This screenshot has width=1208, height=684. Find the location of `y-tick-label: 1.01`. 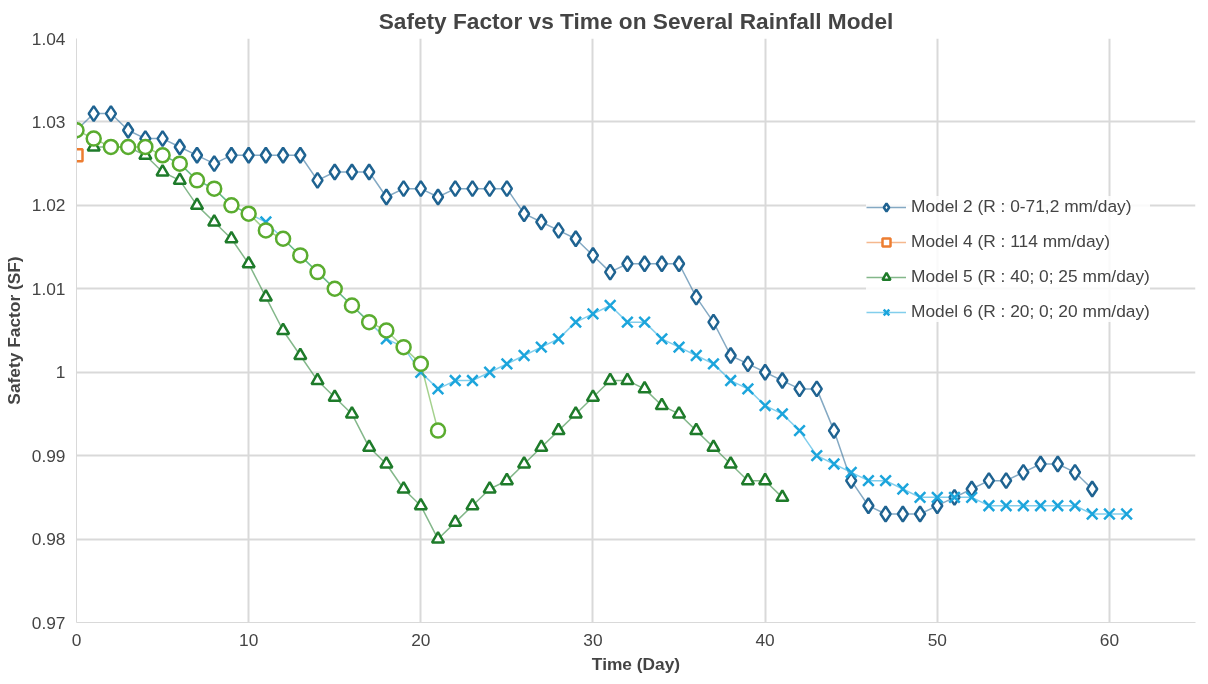

y-tick-label: 1.01 is located at coordinates (48, 288).